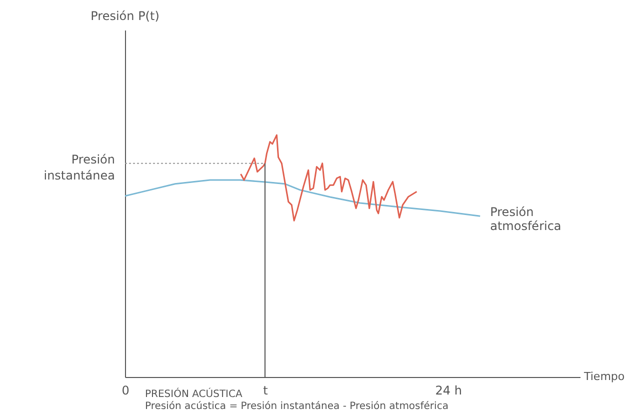 Image resolution: width=635 pixels, height=414 pixels. I want to click on text: PRESIÓN ACÚSTICA, so click(193, 393).